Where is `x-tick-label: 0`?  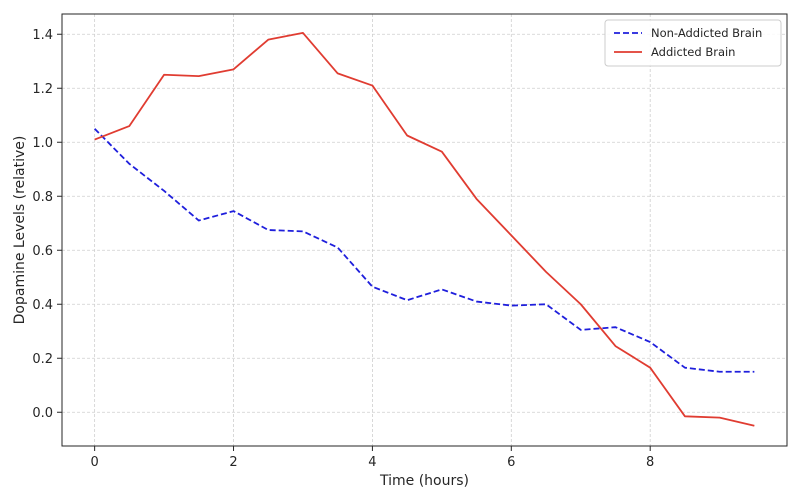
x-tick-label: 0 is located at coordinates (94, 462).